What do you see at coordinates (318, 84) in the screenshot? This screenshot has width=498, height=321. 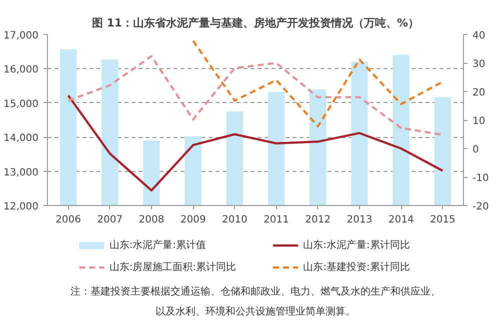 I see `line-series` at bounding box center [318, 84].